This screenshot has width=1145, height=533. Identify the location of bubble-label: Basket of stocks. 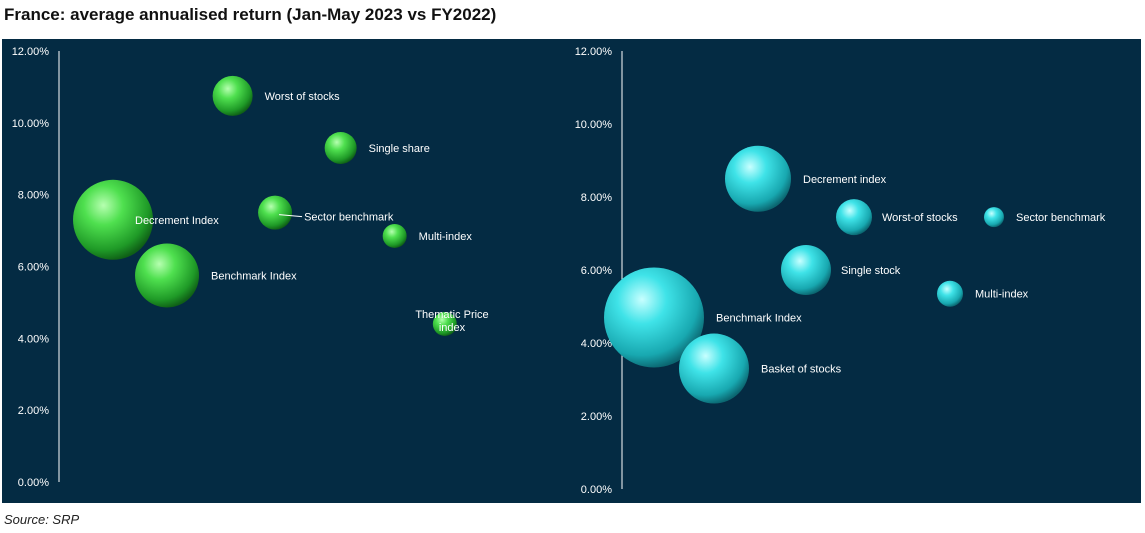
(801, 370).